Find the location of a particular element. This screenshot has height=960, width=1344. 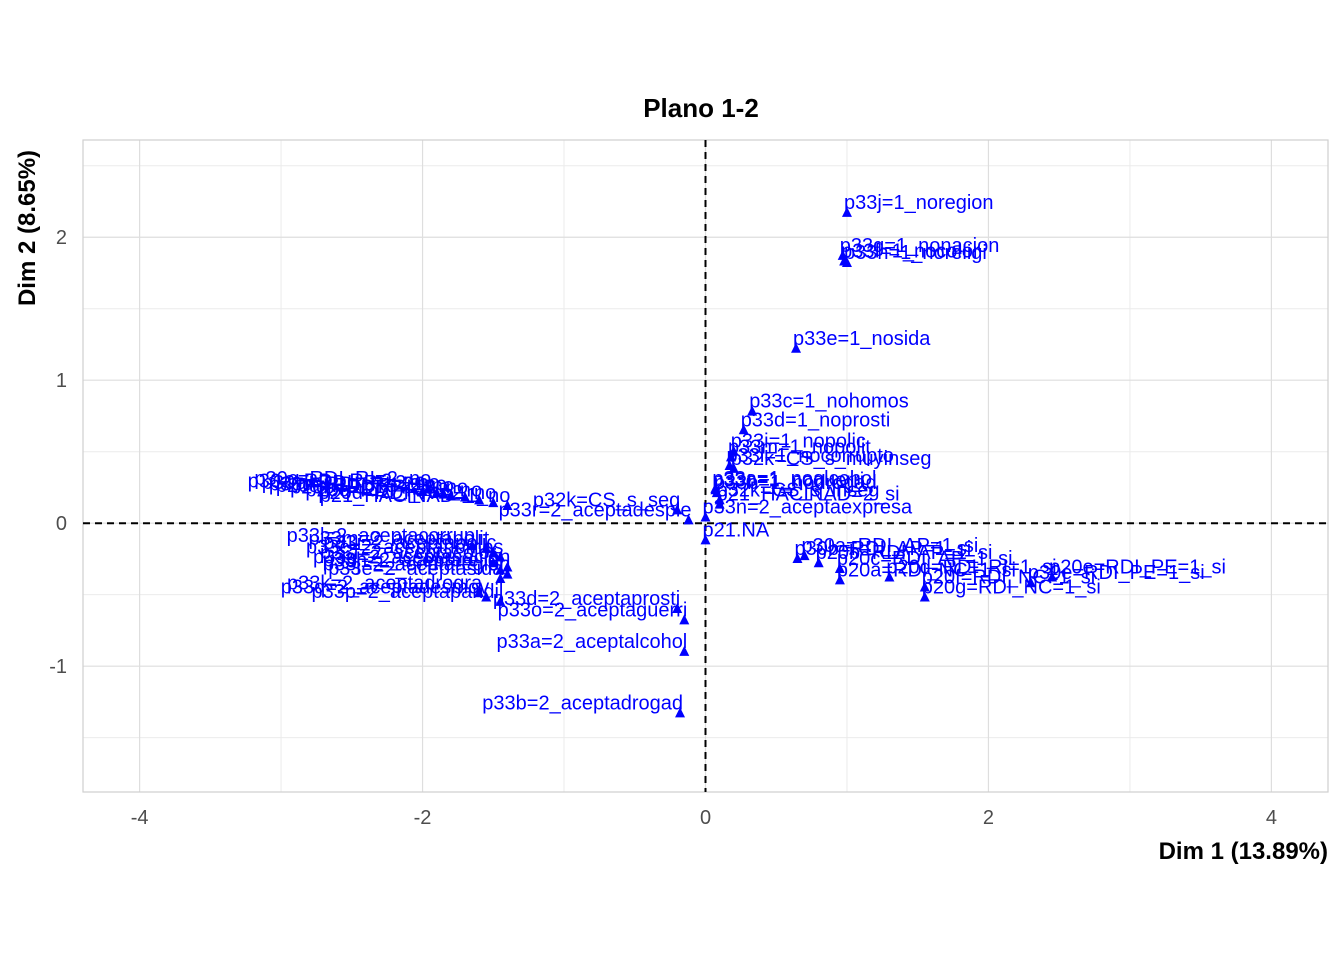

point-label: p20c=RDI_RI=2_no is located at coordinates (393, 490).